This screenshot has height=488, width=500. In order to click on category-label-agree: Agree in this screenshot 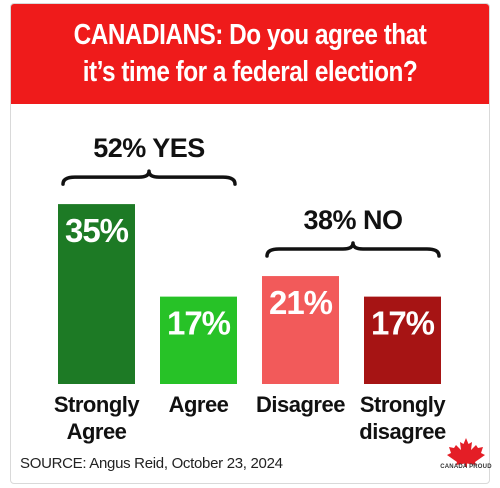, I will do `click(199, 404)`.